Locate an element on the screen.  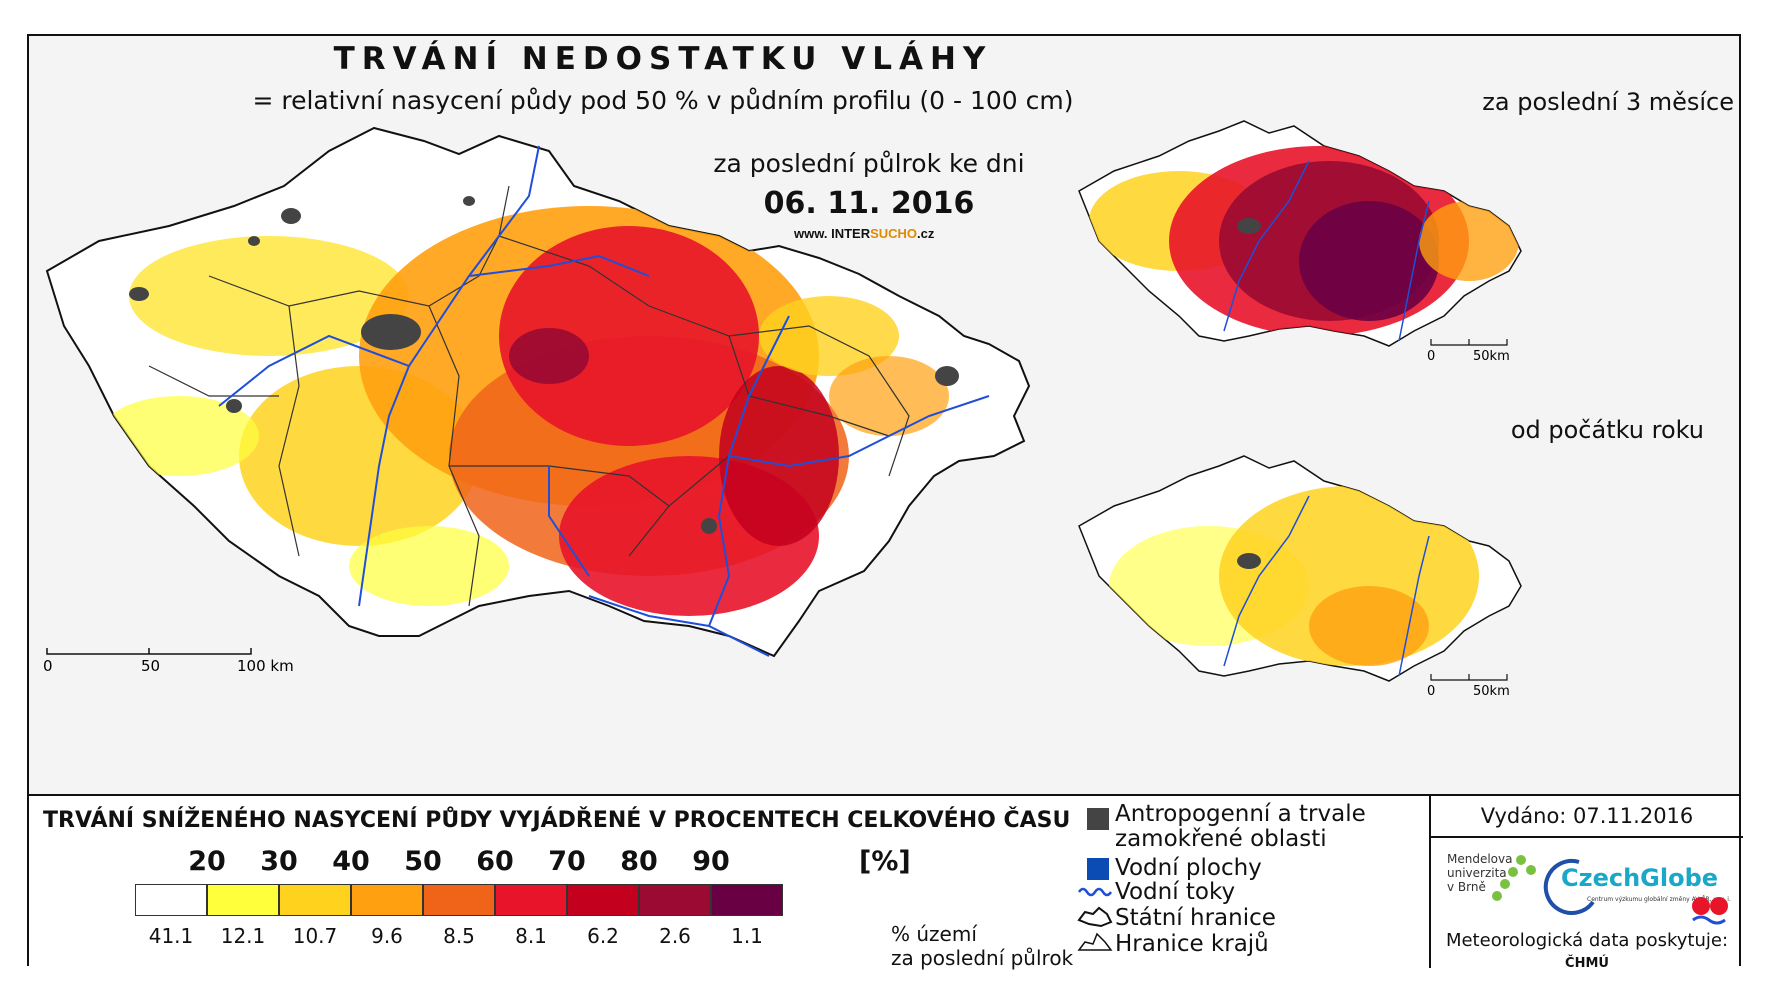
czechglobe-arc-icon is located at coordinates (1569, 887).